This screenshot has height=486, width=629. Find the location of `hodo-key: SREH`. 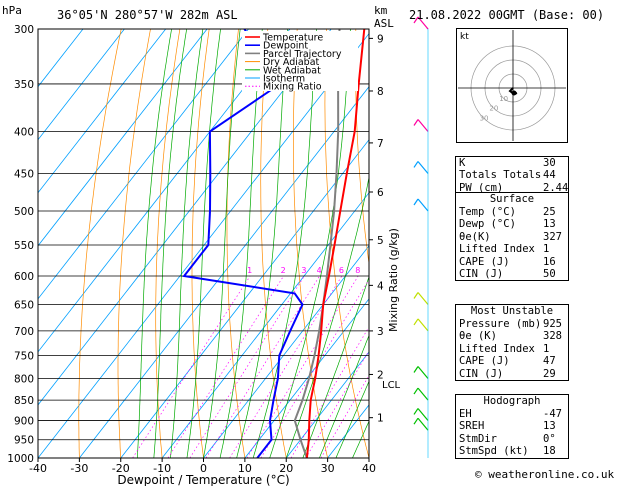

hodo-key: SREH is located at coordinates (472, 426).